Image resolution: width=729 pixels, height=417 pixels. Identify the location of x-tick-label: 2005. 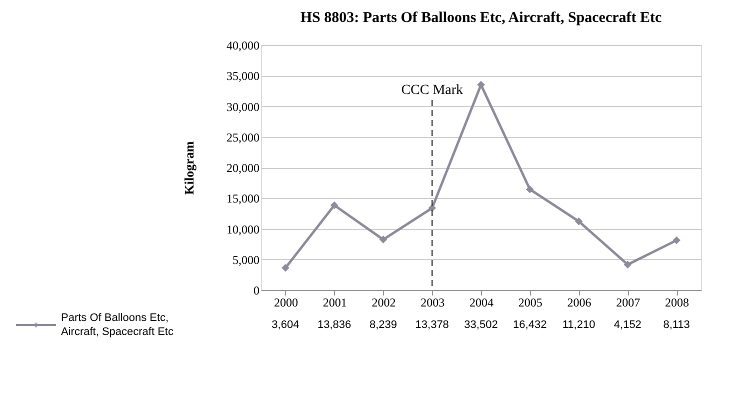
(530, 303).